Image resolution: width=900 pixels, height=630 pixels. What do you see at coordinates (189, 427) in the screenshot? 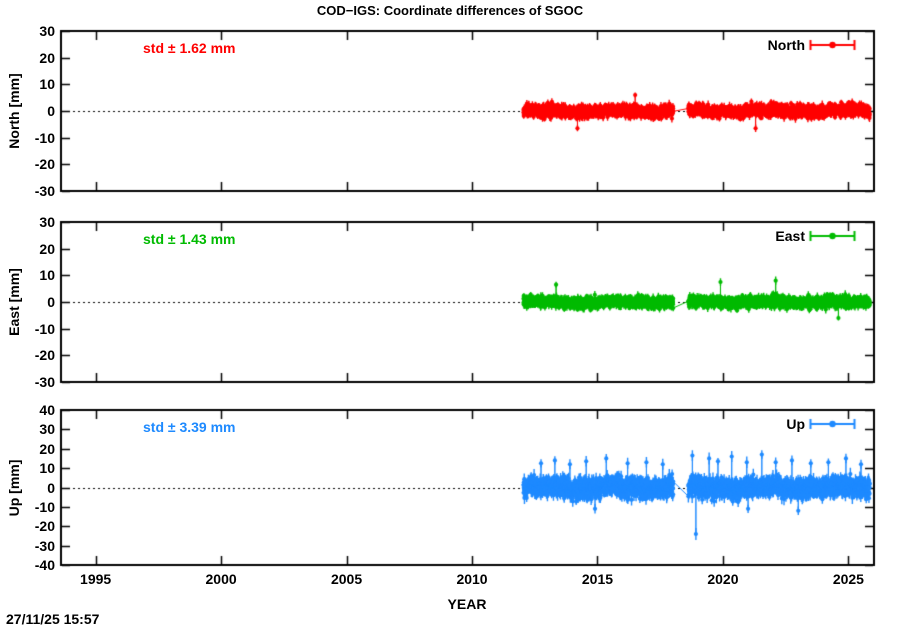
I see `std-annotation-up: std ± 3.39 mm` at bounding box center [189, 427].